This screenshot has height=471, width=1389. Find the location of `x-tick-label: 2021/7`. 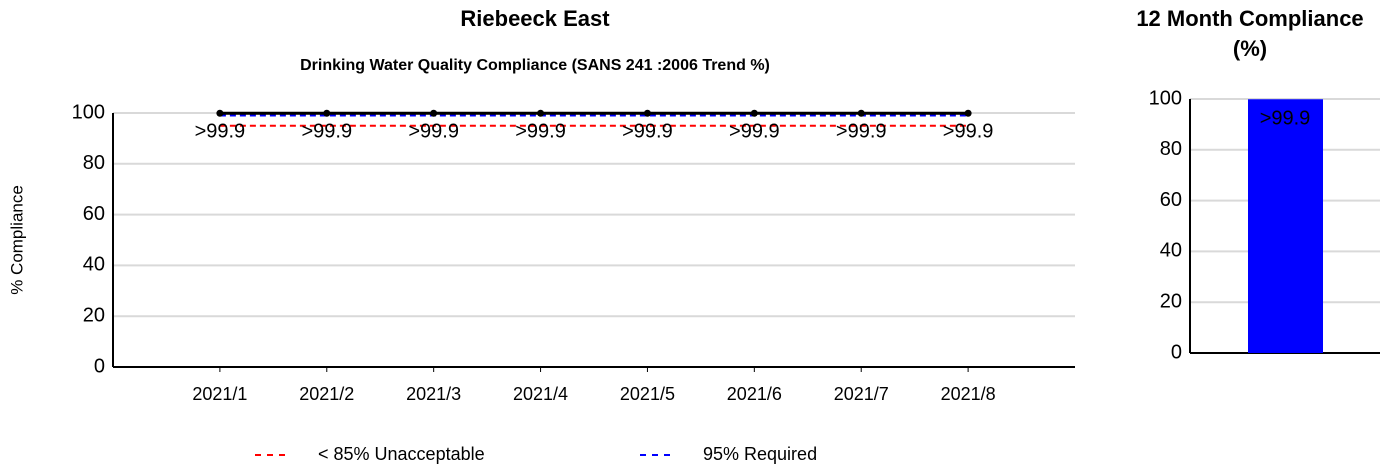

x-tick-label: 2021/7 is located at coordinates (861, 394).